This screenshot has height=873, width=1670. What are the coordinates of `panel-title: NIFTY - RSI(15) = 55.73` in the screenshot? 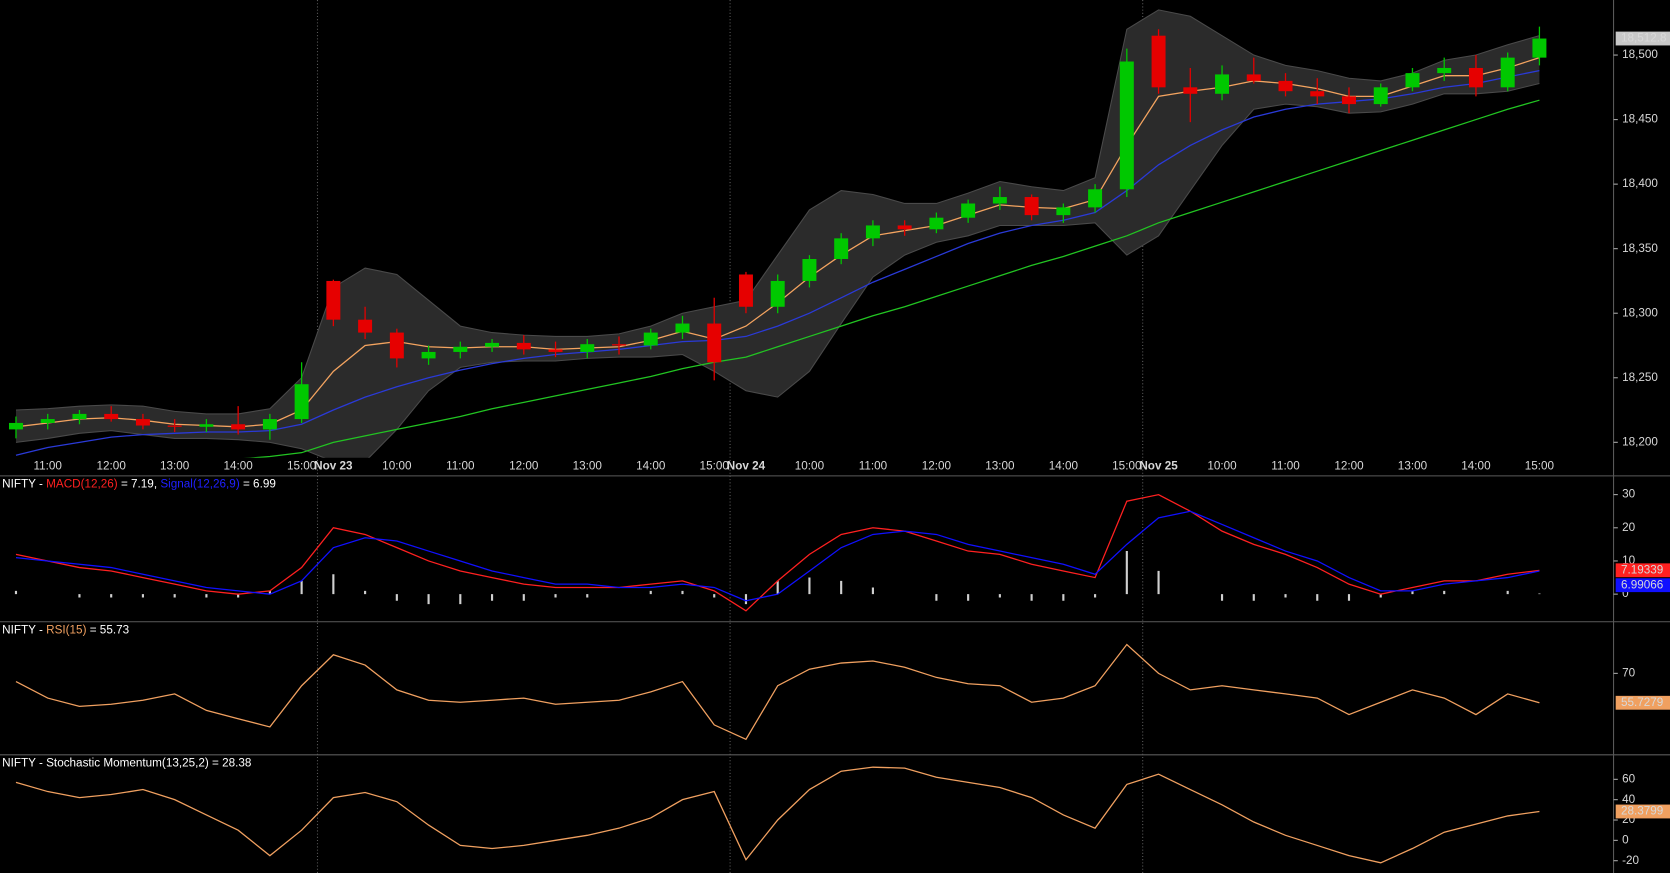 It's located at (65, 629).